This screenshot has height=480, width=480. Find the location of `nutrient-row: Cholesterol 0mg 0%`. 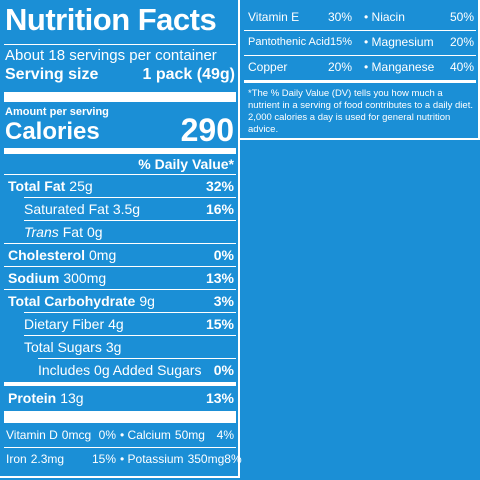

nutrient-row: Cholesterol 0mg 0% is located at coordinates (121, 255).